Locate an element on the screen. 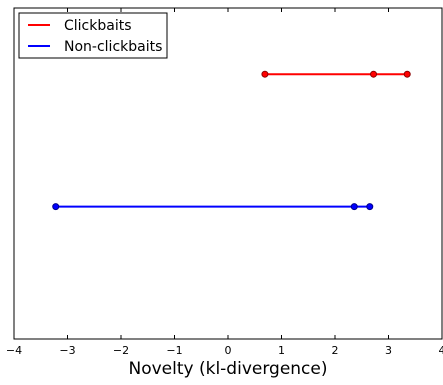 Image resolution: width=443 pixels, height=385 pixels. x-tick-label: −4 is located at coordinates (14, 350).